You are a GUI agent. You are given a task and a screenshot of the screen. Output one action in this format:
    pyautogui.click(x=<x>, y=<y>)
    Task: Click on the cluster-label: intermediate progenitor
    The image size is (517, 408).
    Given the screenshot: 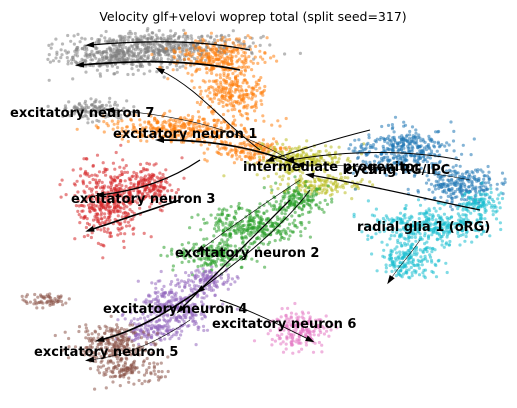 What is the action you would take?
    pyautogui.click(x=332, y=167)
    